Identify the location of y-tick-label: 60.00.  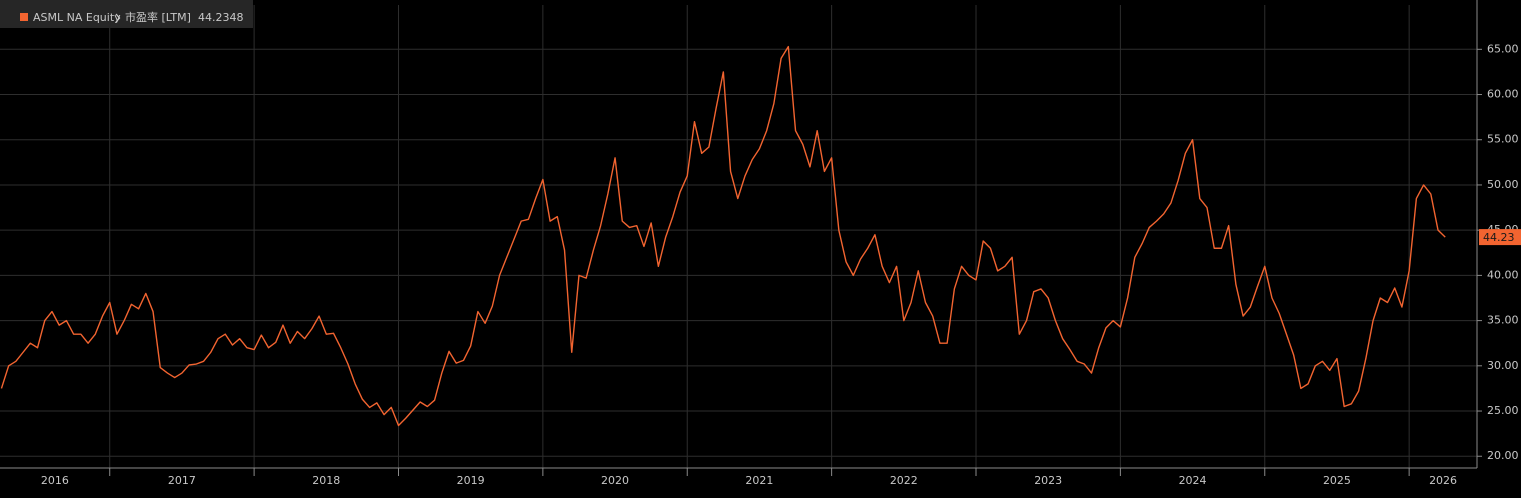
(1503, 94).